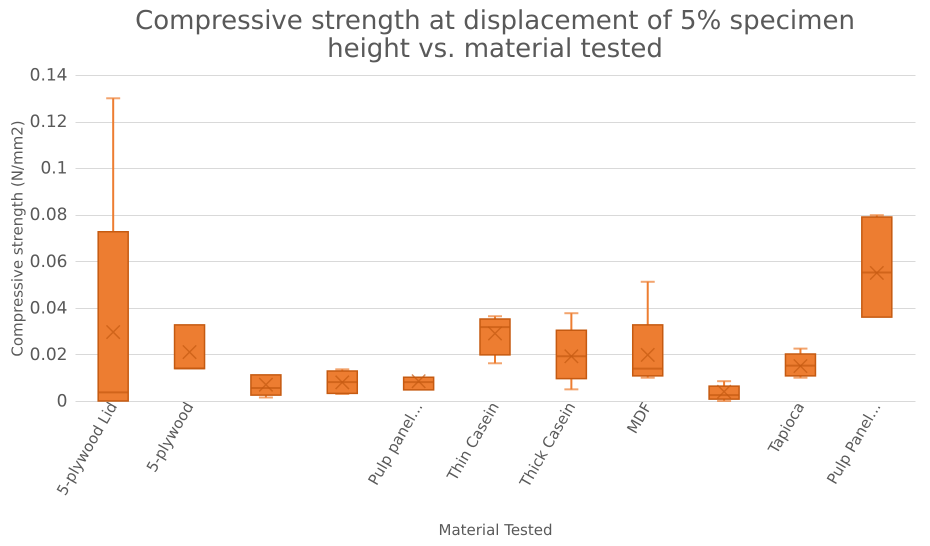  I want to click on chart-title: Compressive strength at displacement of 5% specimen height vs. material tested, so click(495, 35).